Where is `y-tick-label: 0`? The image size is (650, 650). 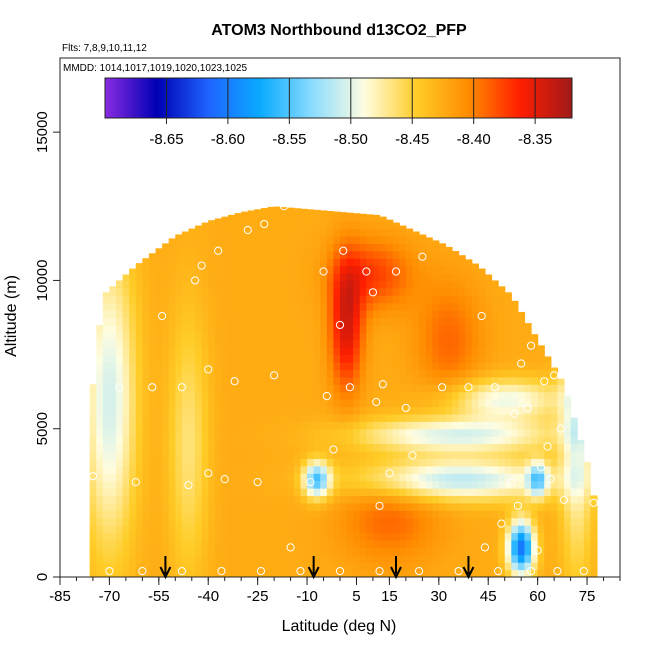 y-tick-label: 0 is located at coordinates (42, 577).